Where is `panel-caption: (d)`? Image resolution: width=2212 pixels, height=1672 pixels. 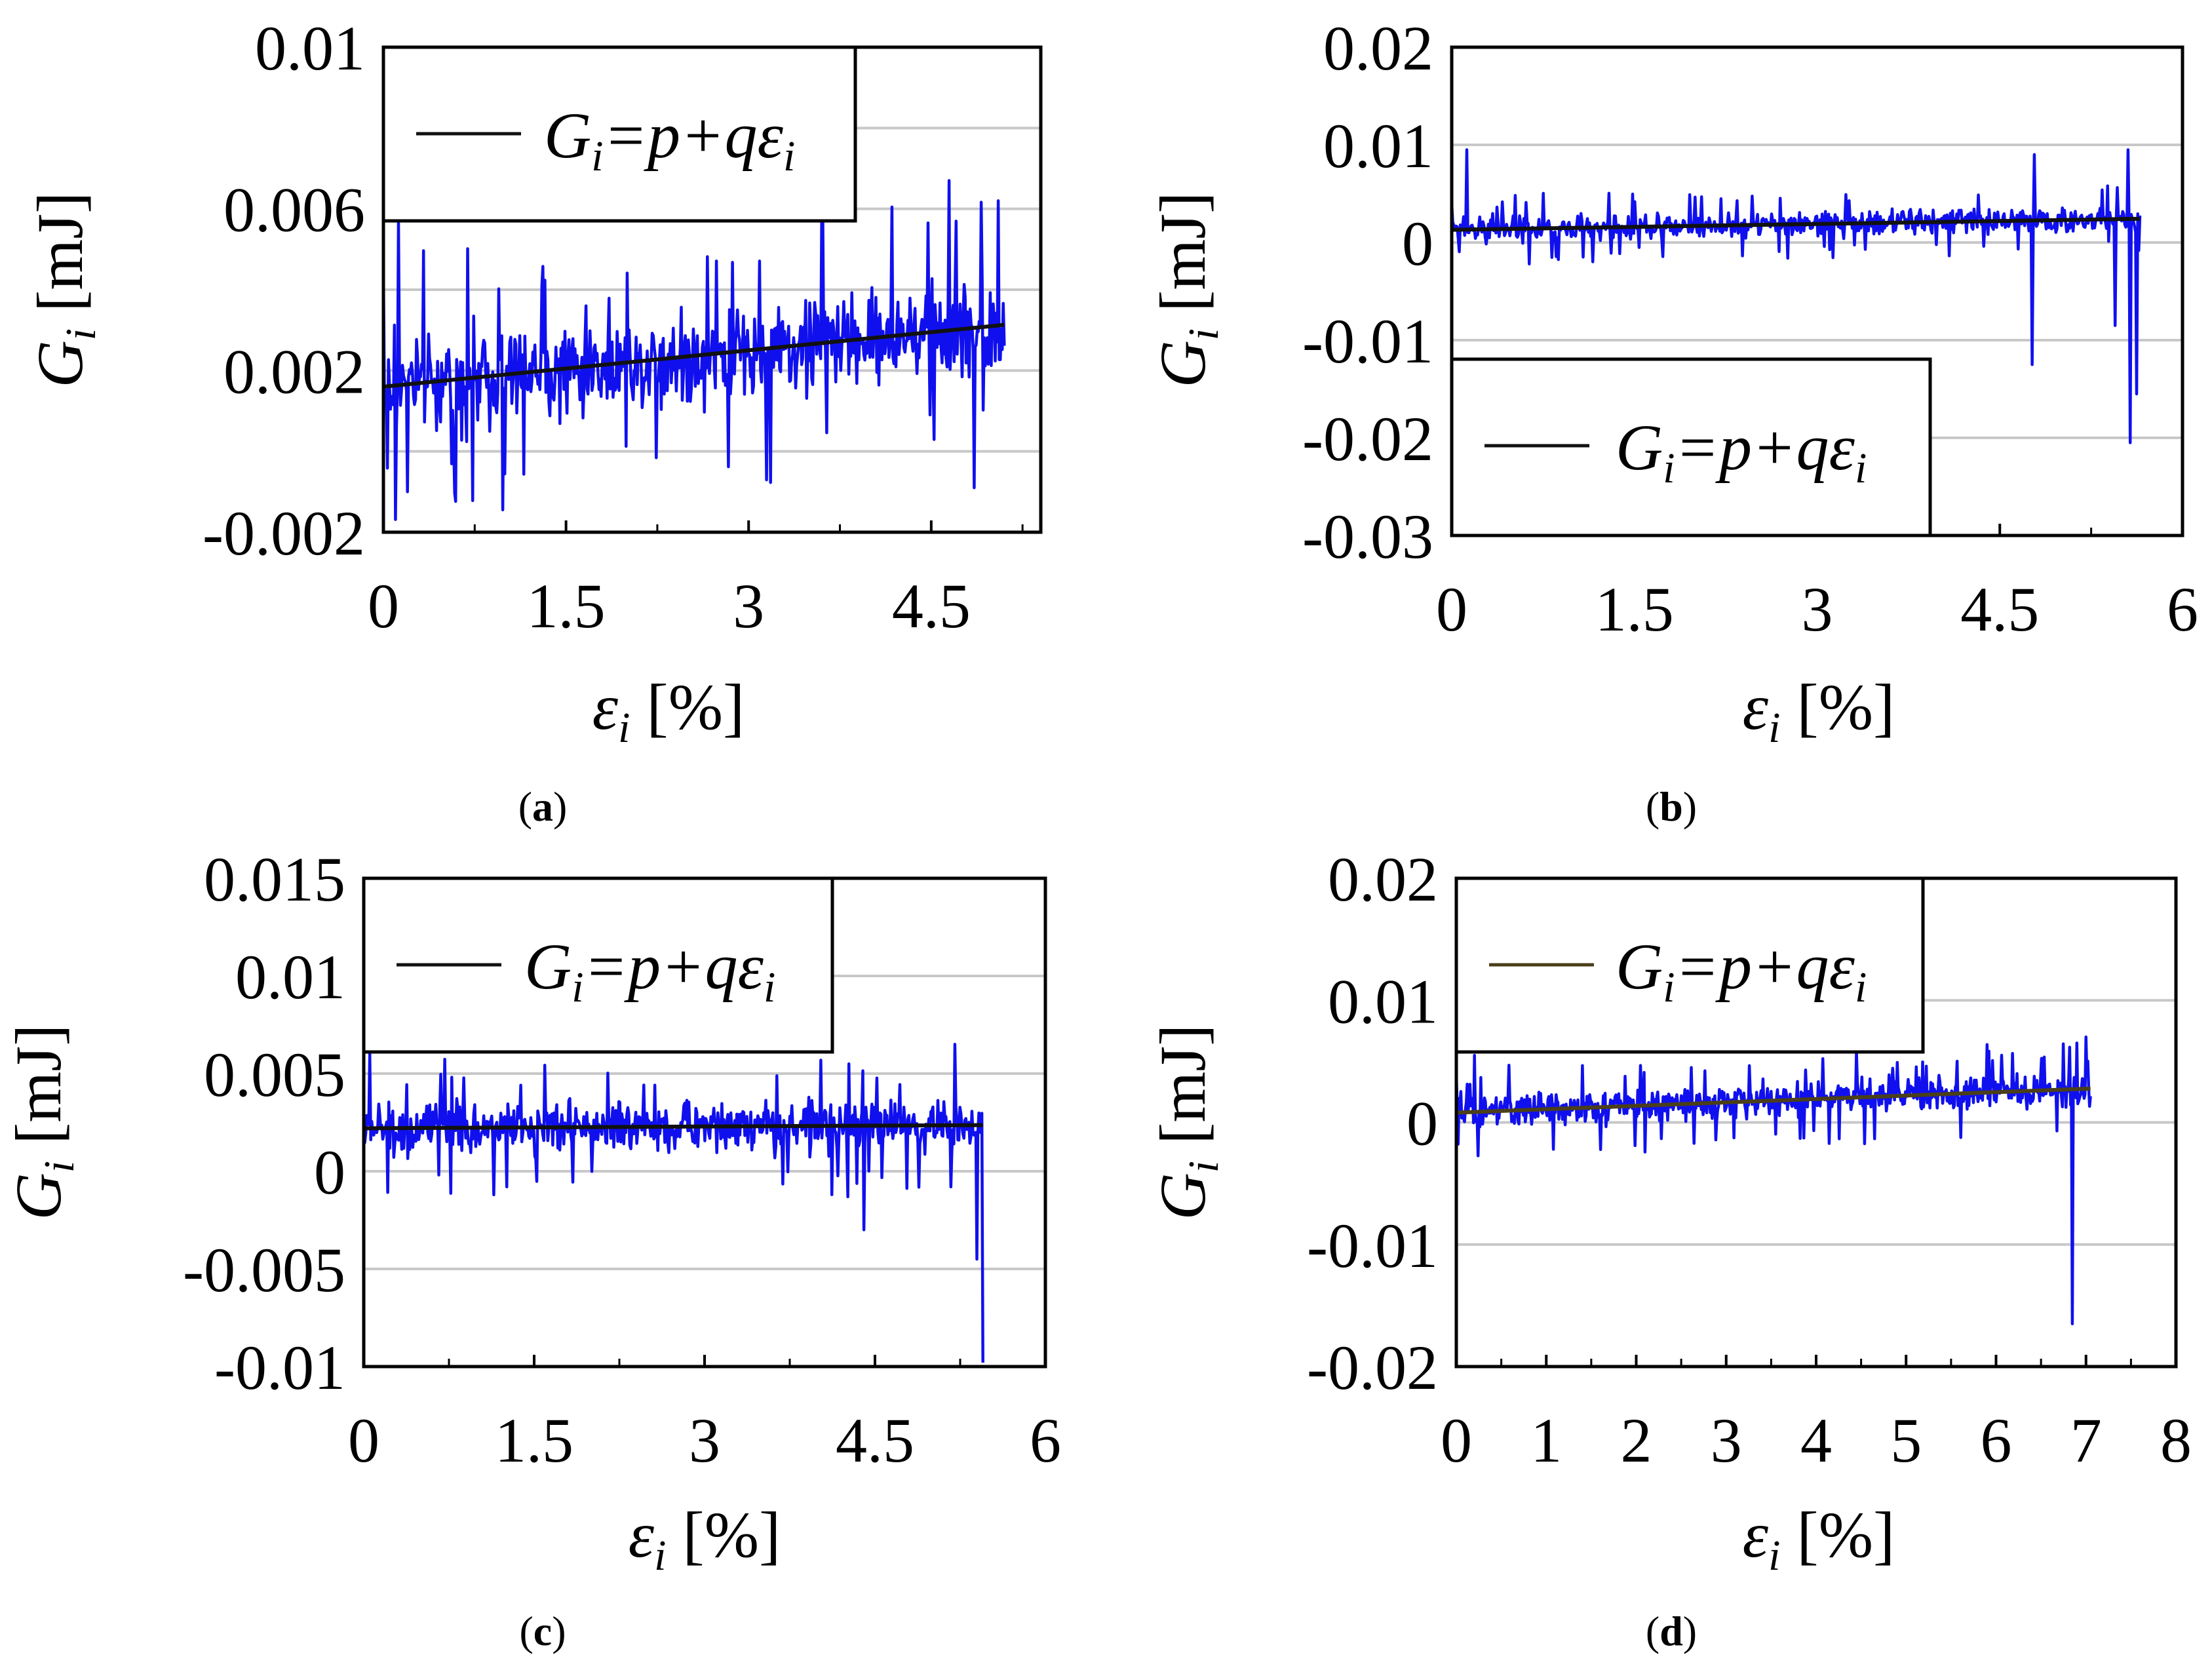
panel-caption: (d) is located at coordinates (1672, 1631).